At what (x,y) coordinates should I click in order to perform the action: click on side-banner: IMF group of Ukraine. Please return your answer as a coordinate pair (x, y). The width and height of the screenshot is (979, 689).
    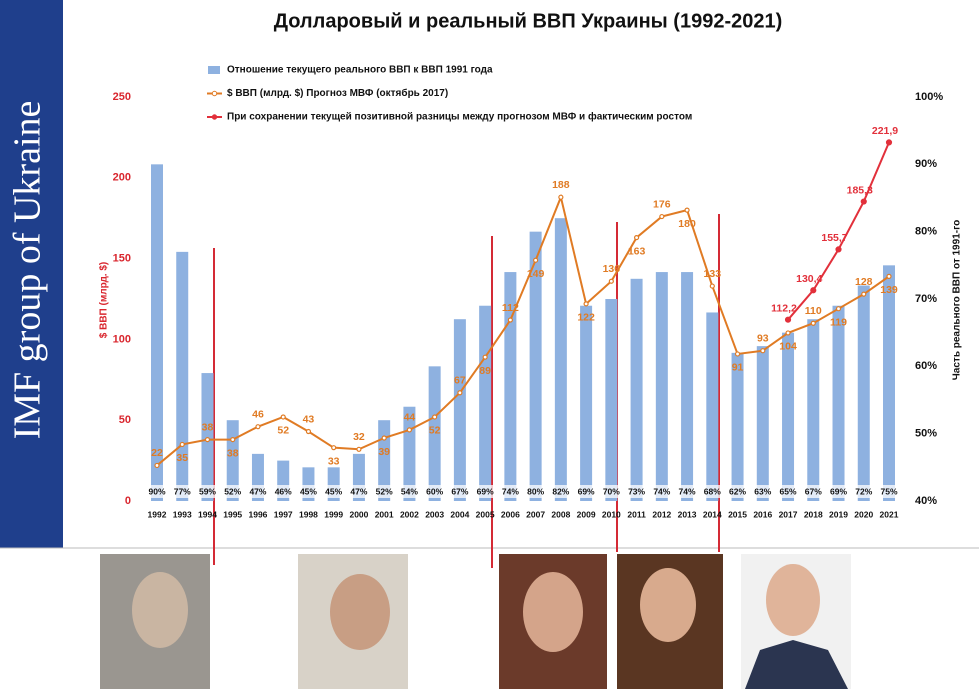
    Looking at the image, I should click on (28, 270).